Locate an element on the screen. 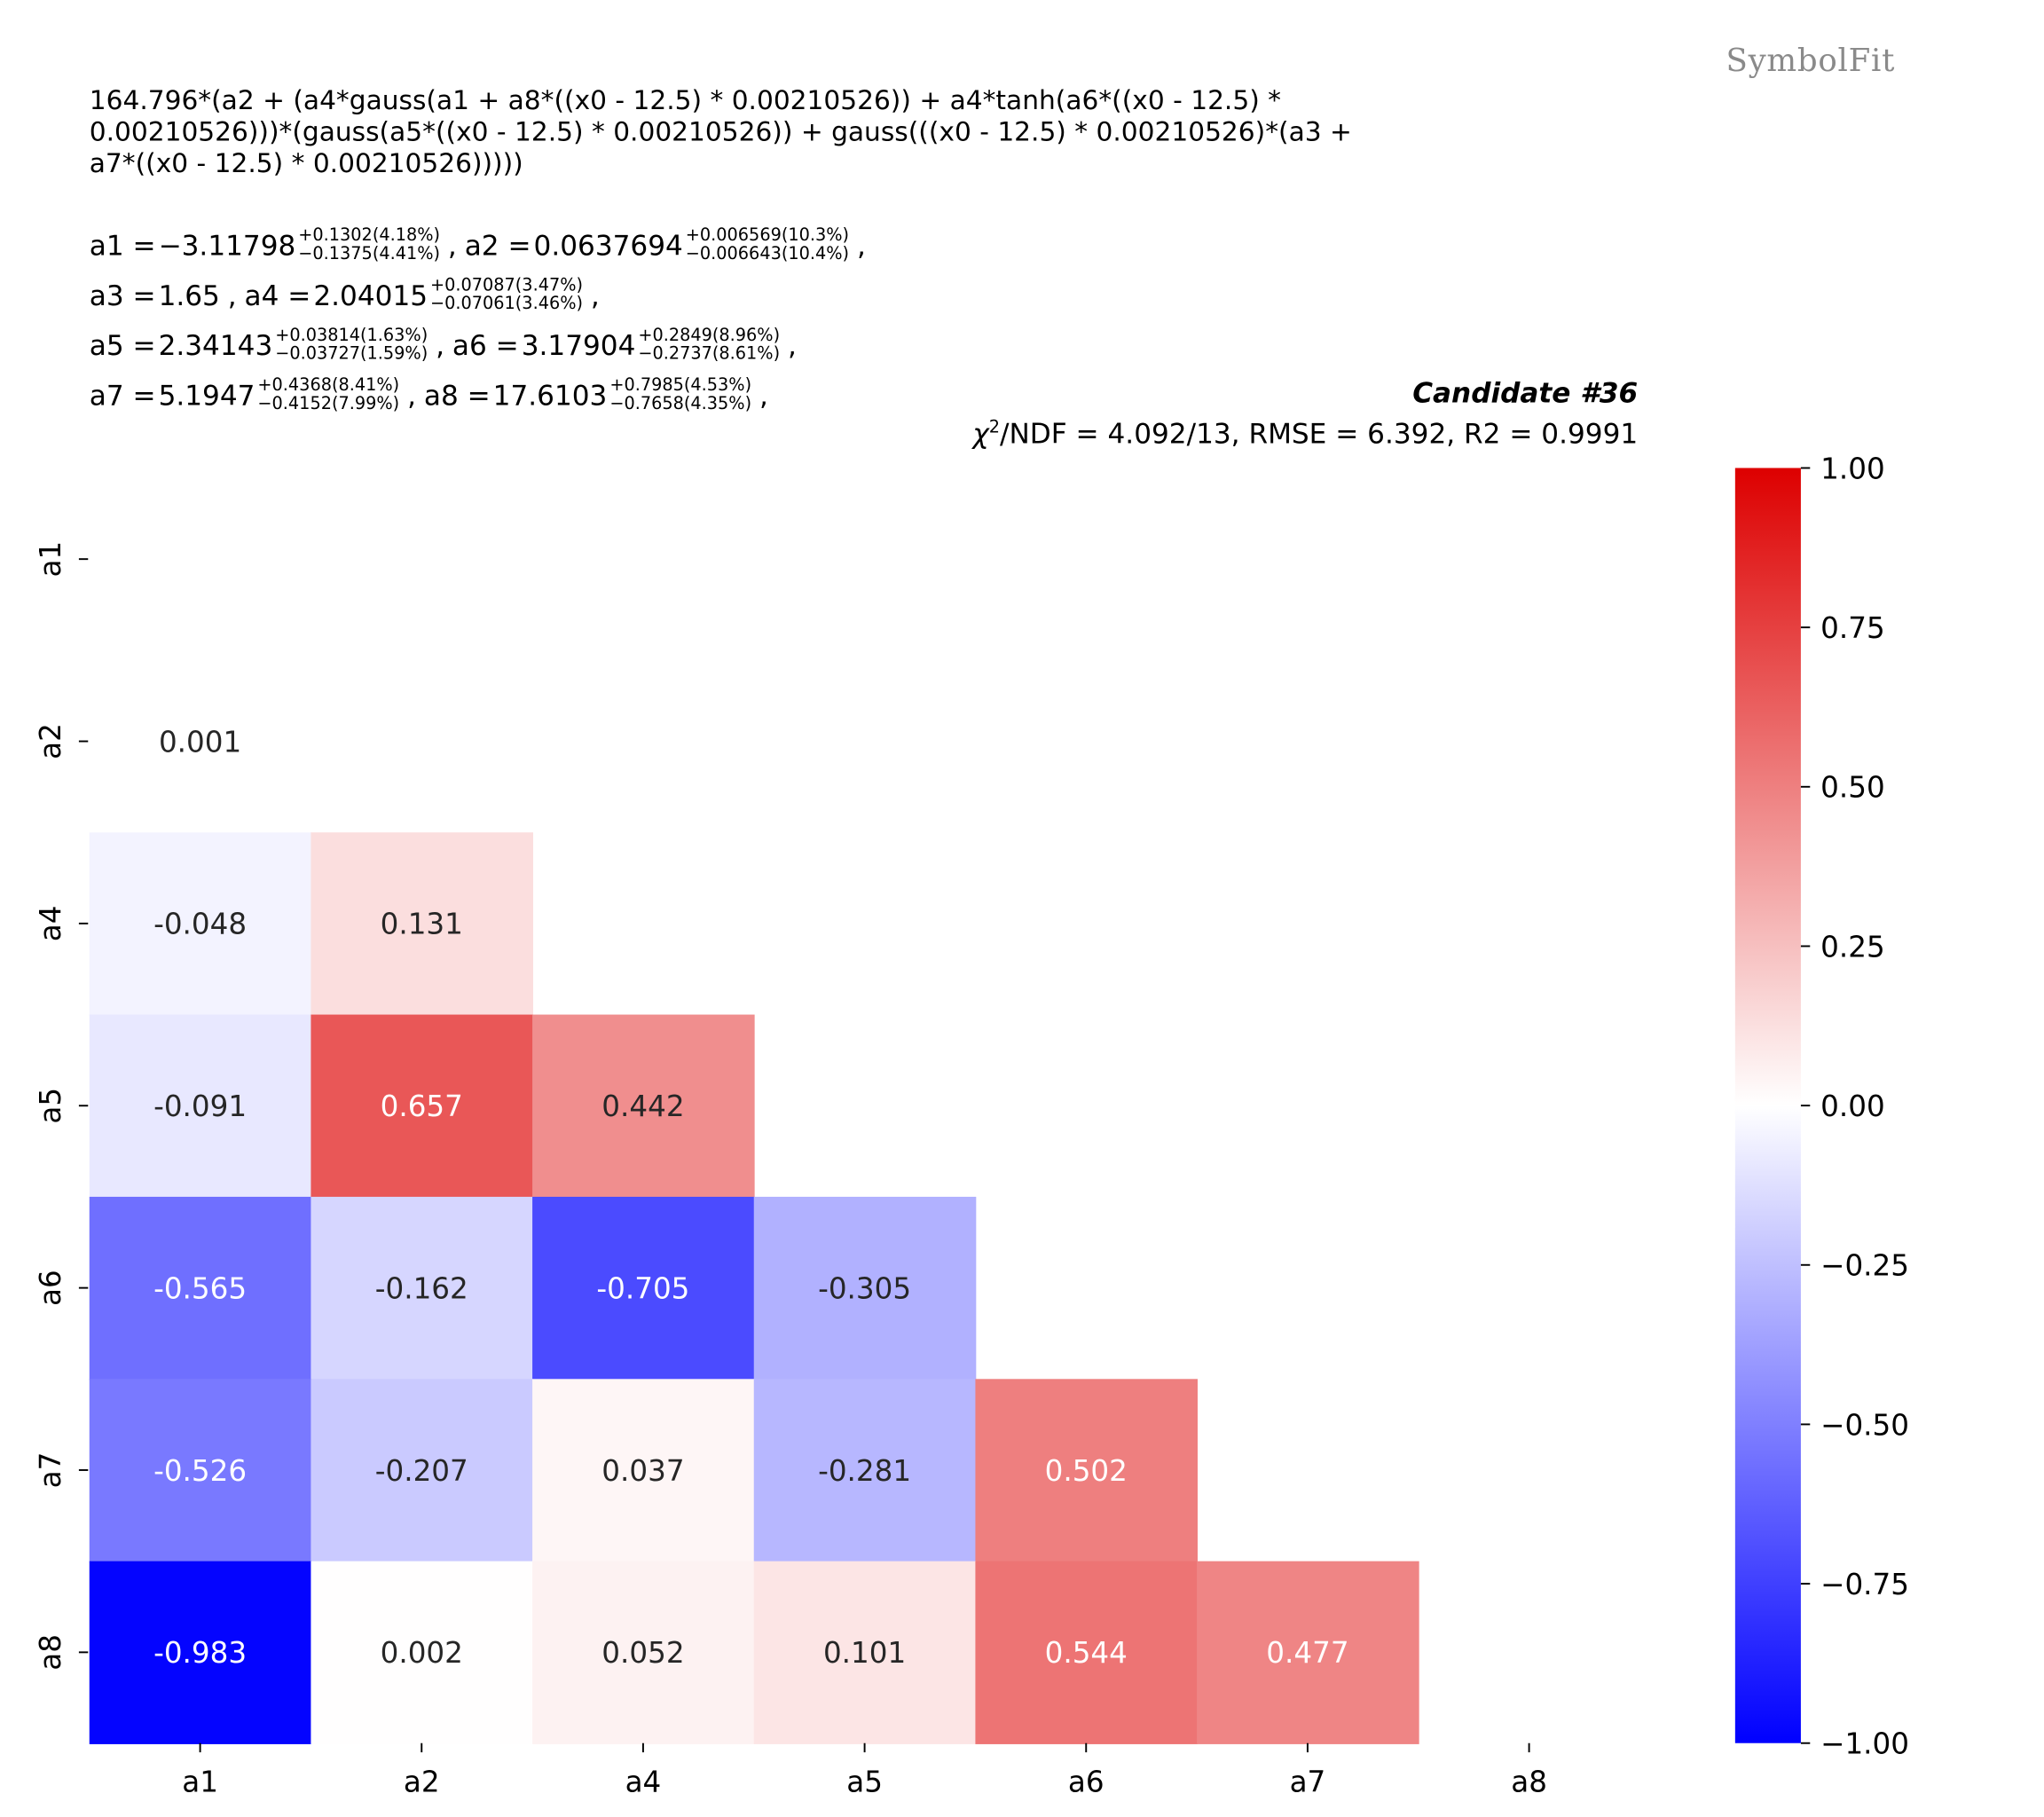  cell-value-label: 0.037 is located at coordinates (642, 1471).